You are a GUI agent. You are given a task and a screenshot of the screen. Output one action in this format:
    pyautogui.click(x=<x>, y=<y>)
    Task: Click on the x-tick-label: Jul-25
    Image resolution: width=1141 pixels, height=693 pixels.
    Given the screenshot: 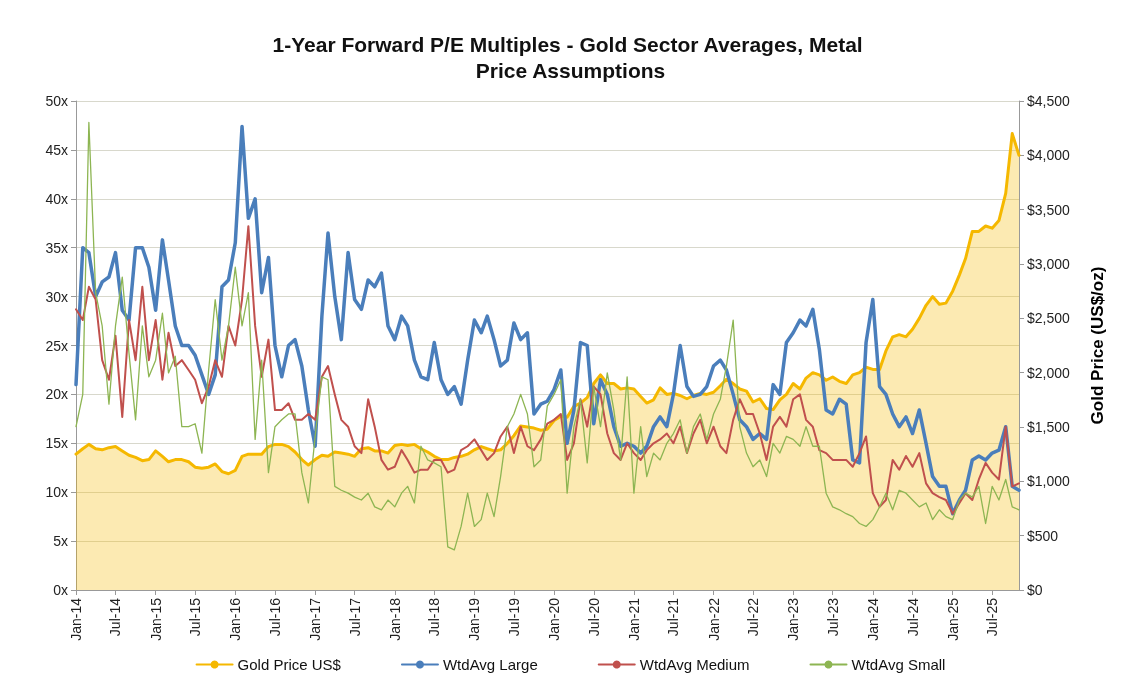 What is the action you would take?
    pyautogui.click(x=992, y=617)
    